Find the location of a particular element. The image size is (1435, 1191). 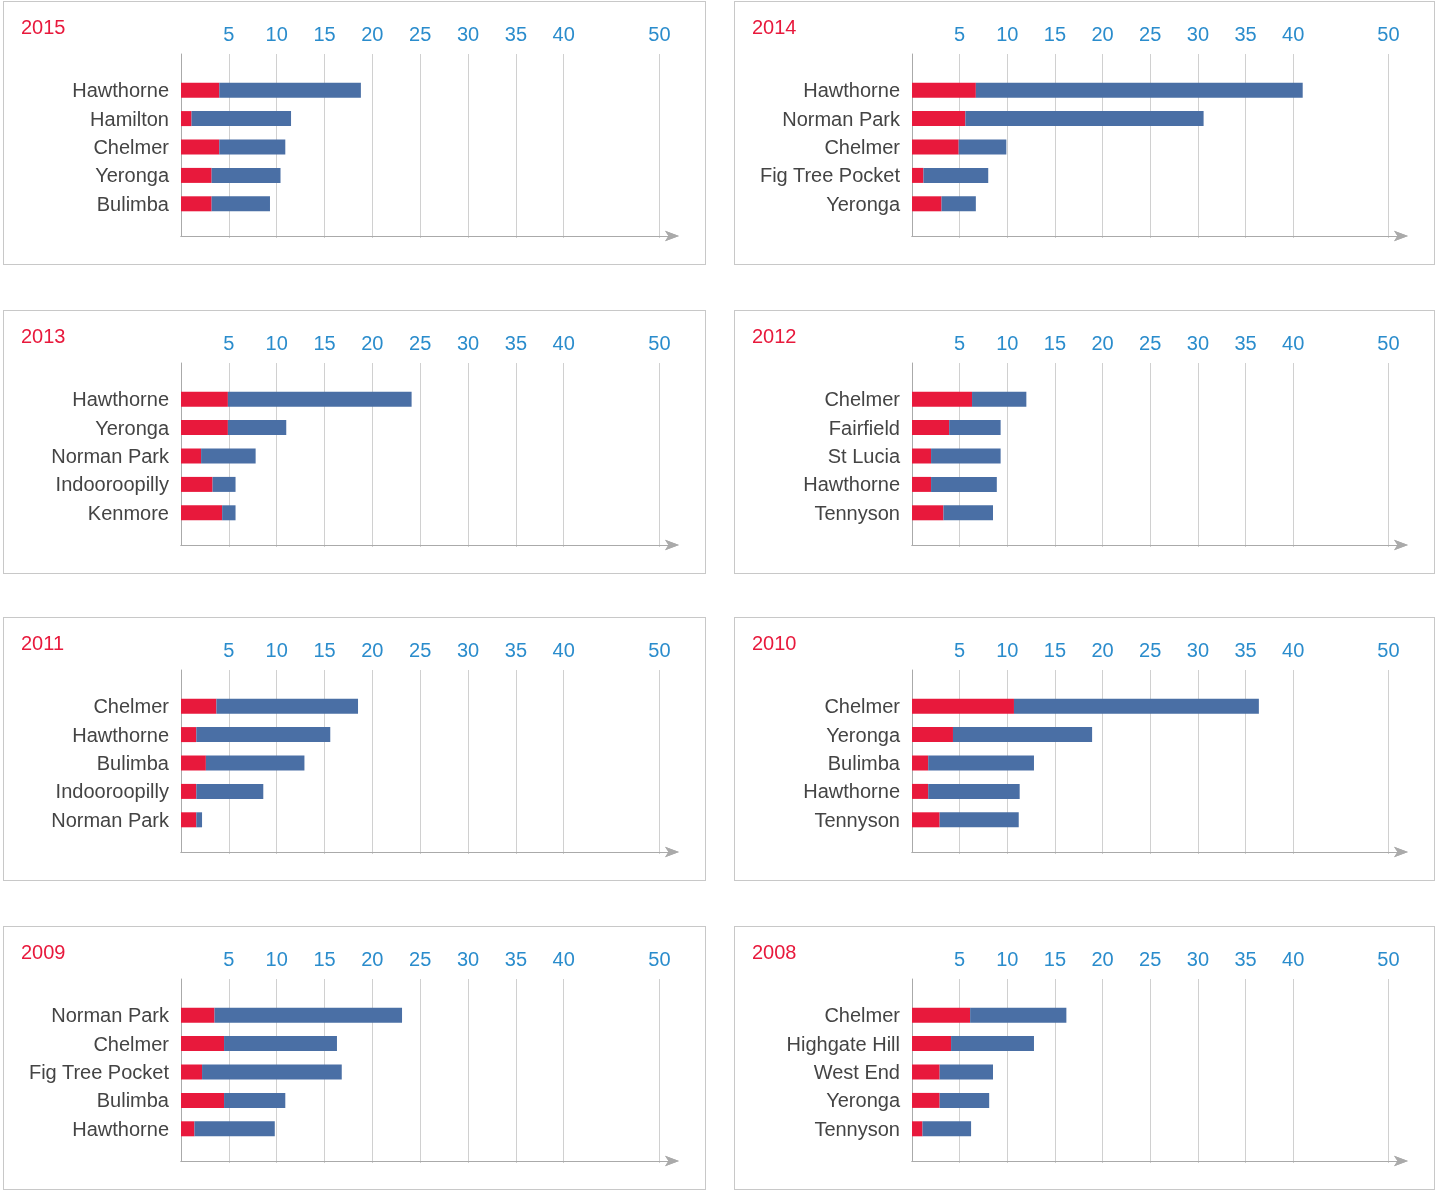

chart-title: 2011 is located at coordinates (43, 643).